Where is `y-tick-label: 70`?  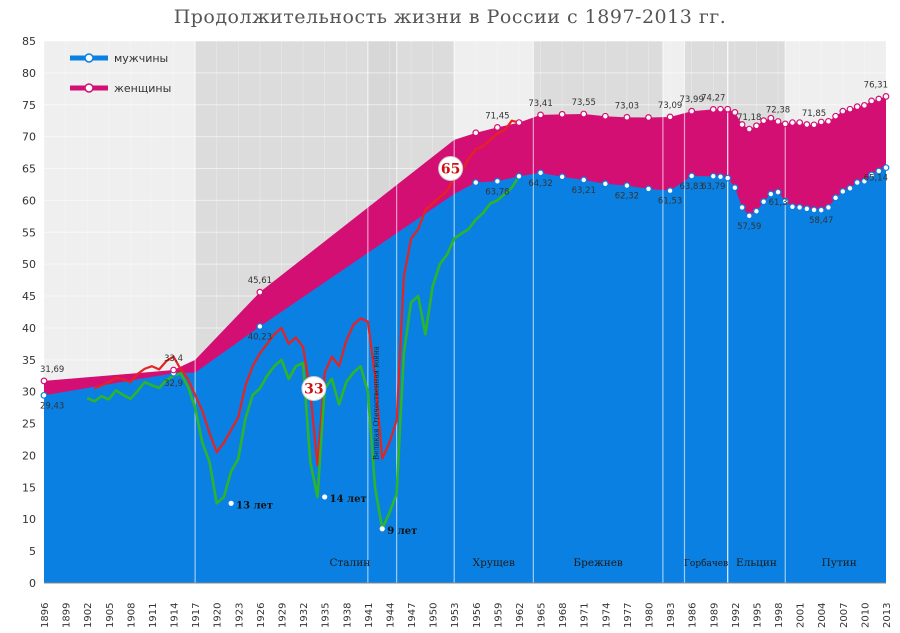 y-tick-label: 70 is located at coordinates (29, 137).